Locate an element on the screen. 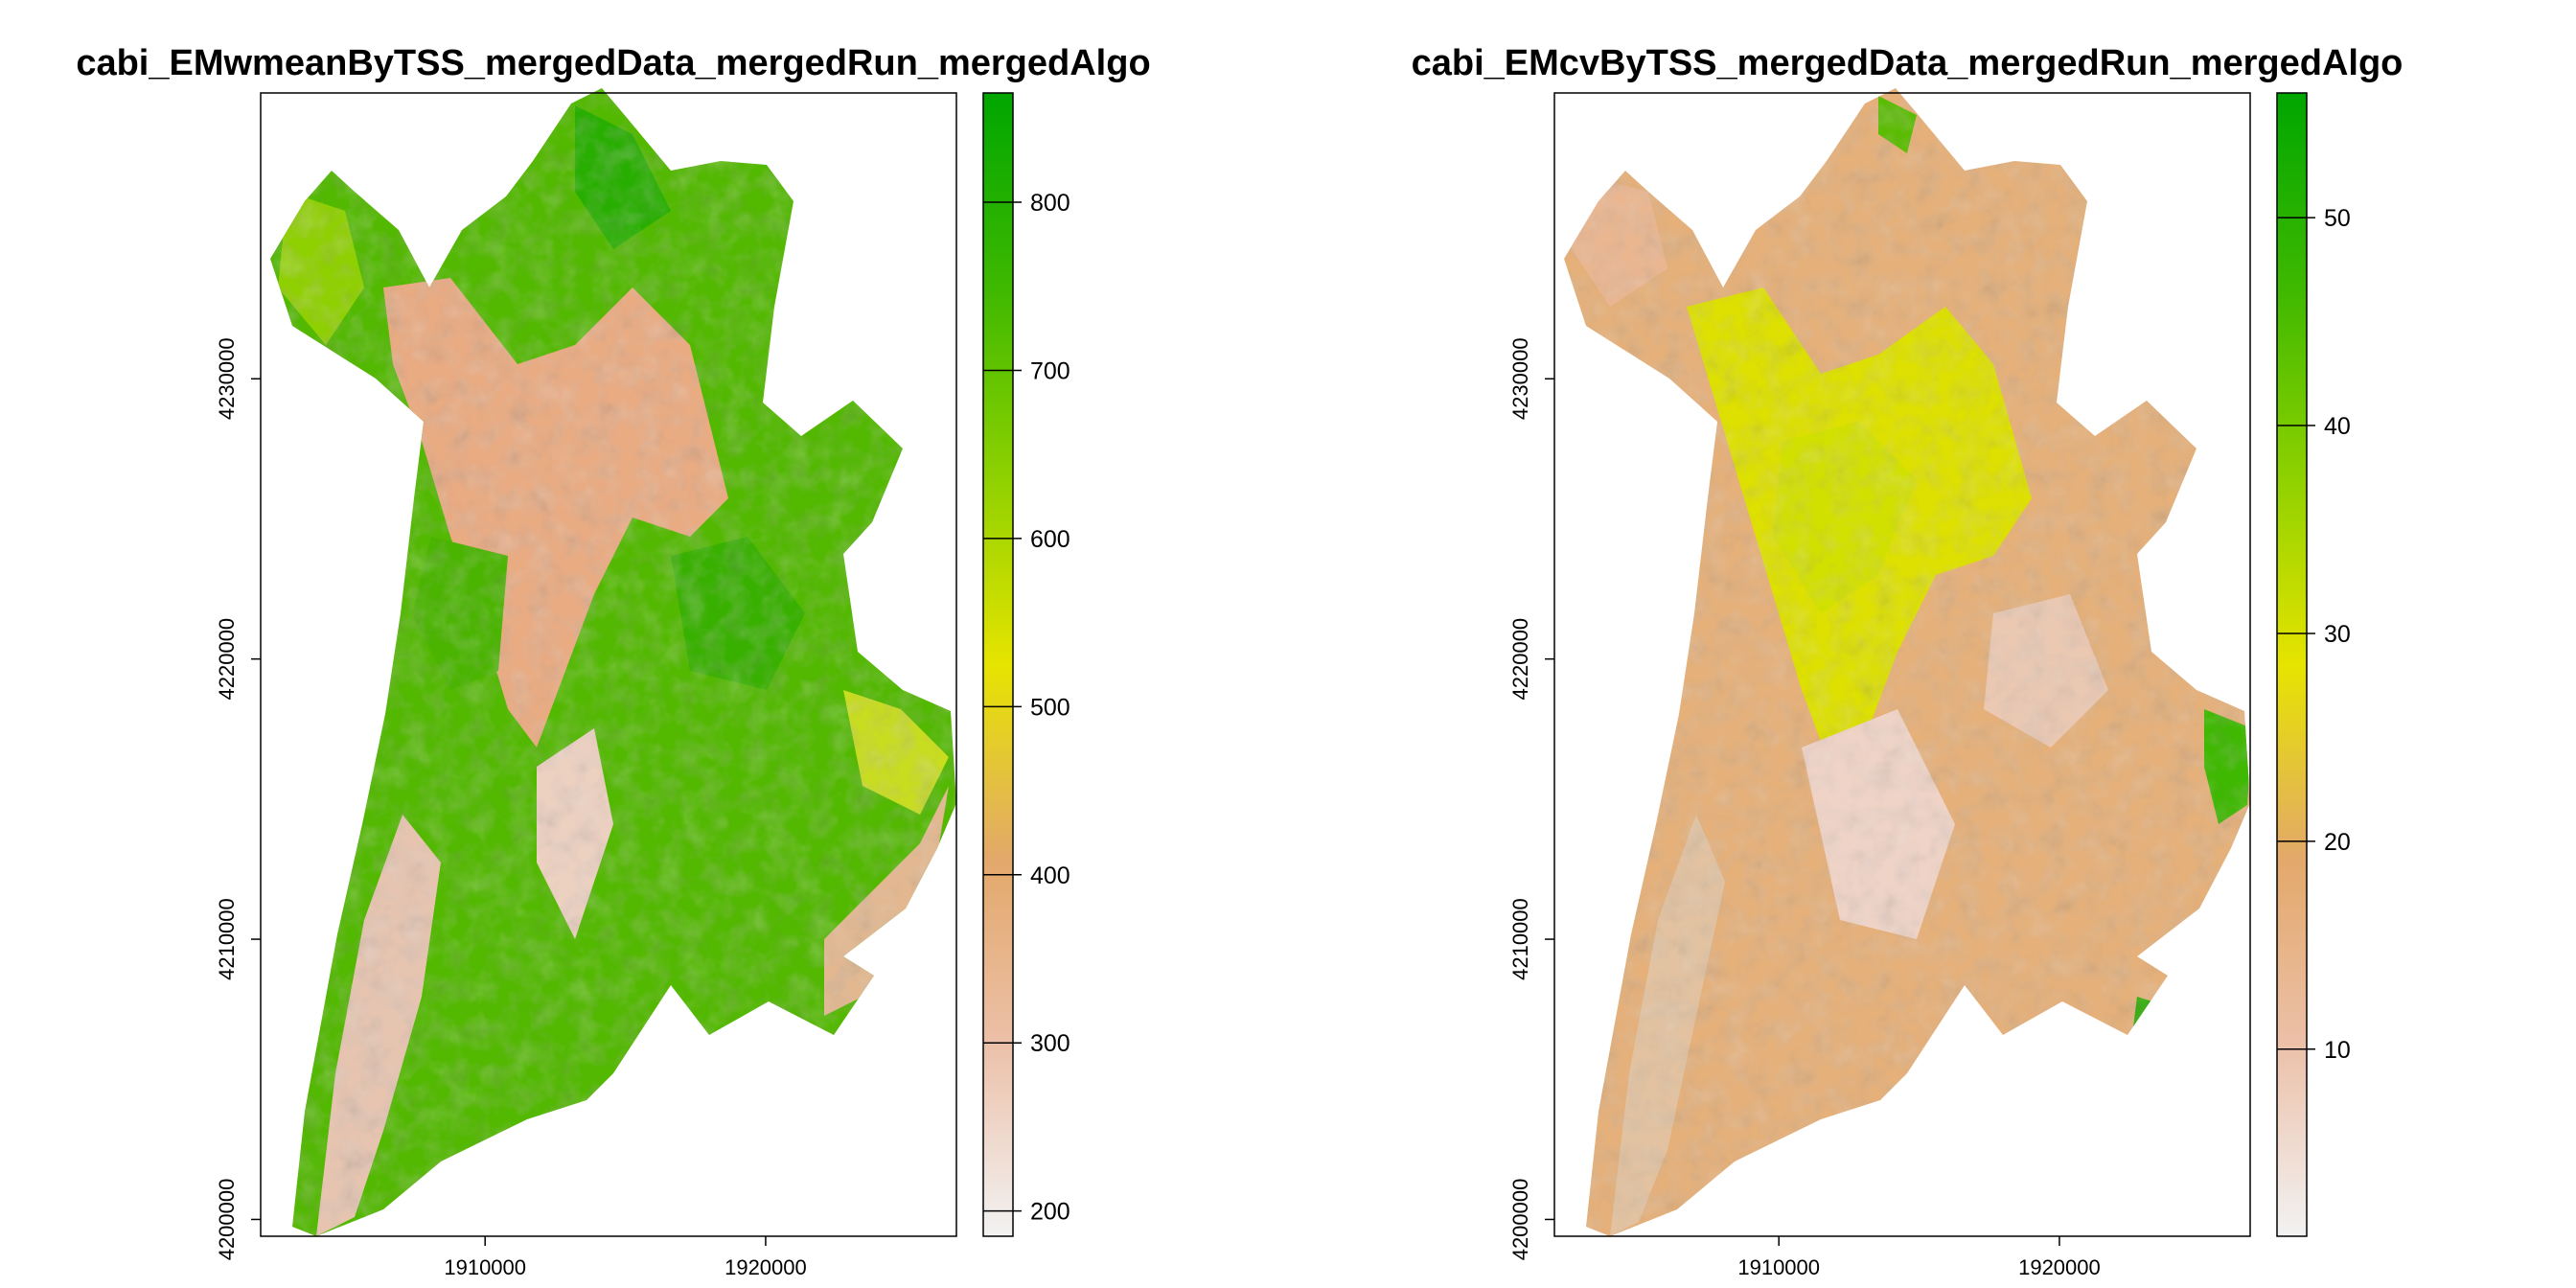 Image resolution: width=2576 pixels, height=1288 pixels. colorbar-tick-label: 30 is located at coordinates (2337, 634).